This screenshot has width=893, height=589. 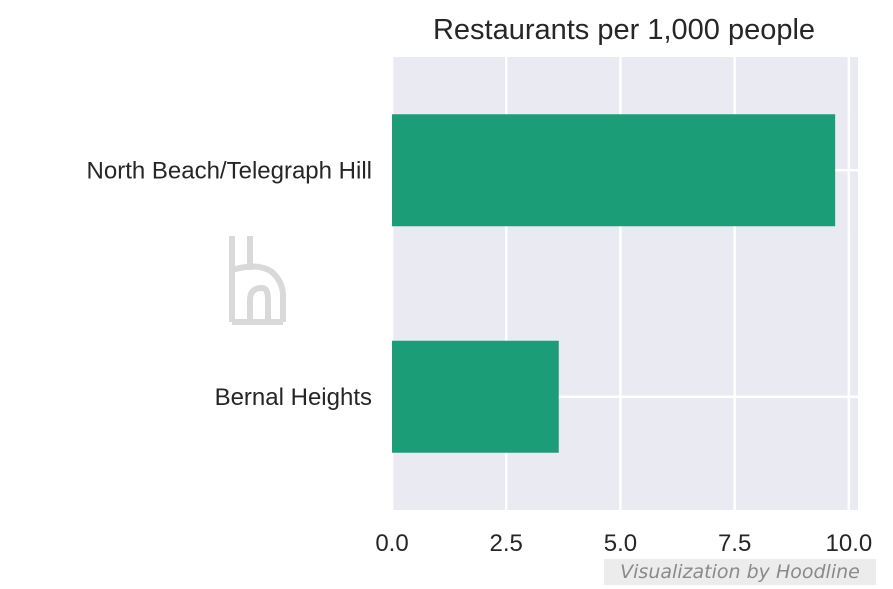 What do you see at coordinates (229, 170) in the screenshot?
I see `category-label-0: North Beach/Telegraph Hill` at bounding box center [229, 170].